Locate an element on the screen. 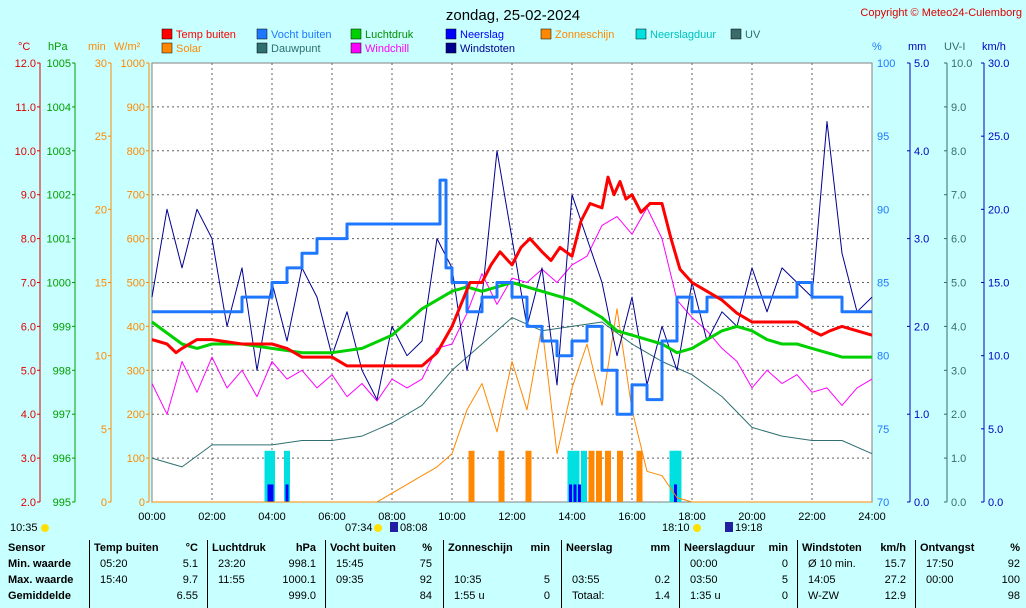 Image resolution: width=1026 pixels, height=608 pixels. temp-axis-tick: 5.0 is located at coordinates (28, 371).